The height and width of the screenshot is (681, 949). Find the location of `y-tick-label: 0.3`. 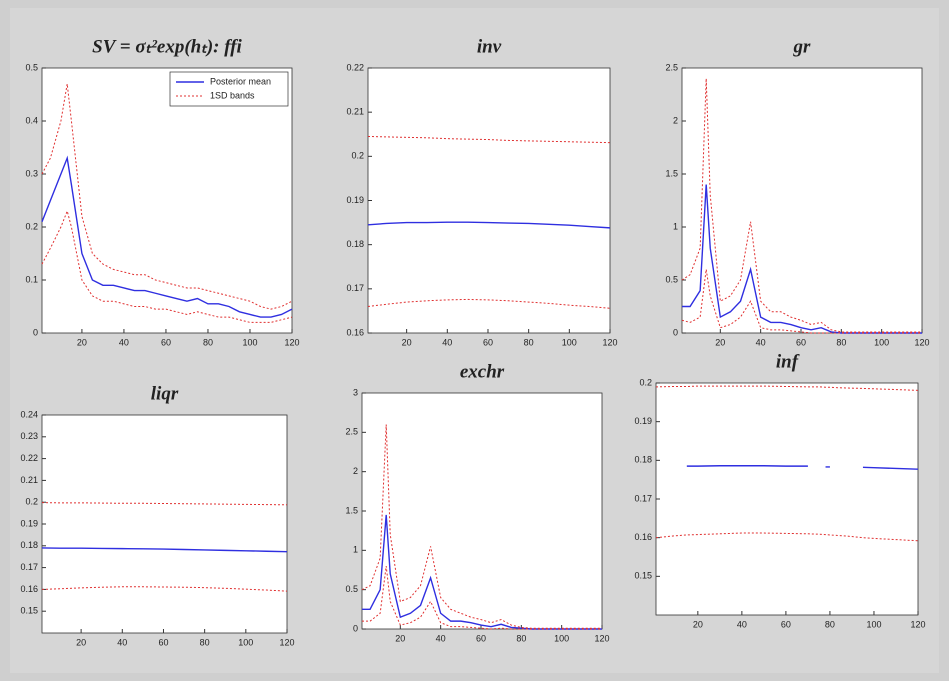

y-tick-label: 0.3 is located at coordinates (31, 173).